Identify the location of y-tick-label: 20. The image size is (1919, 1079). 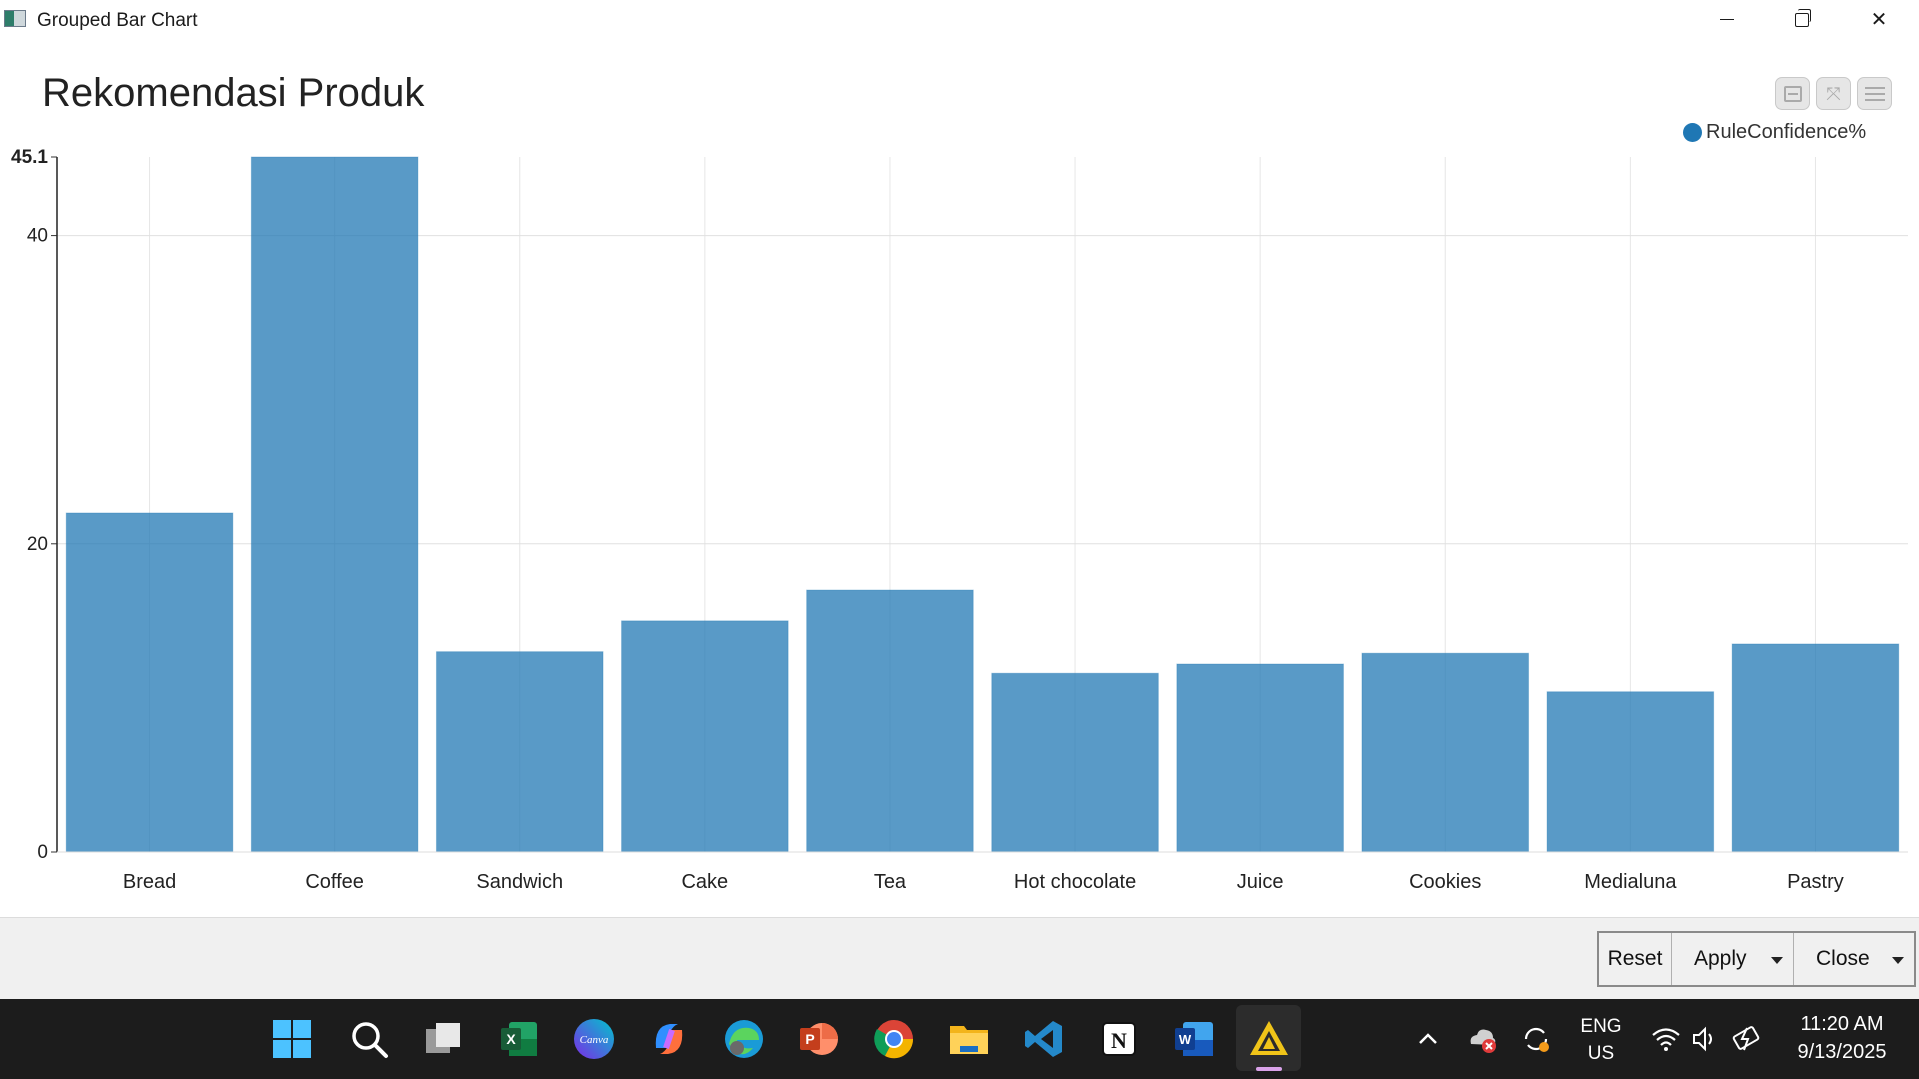
(37, 544).